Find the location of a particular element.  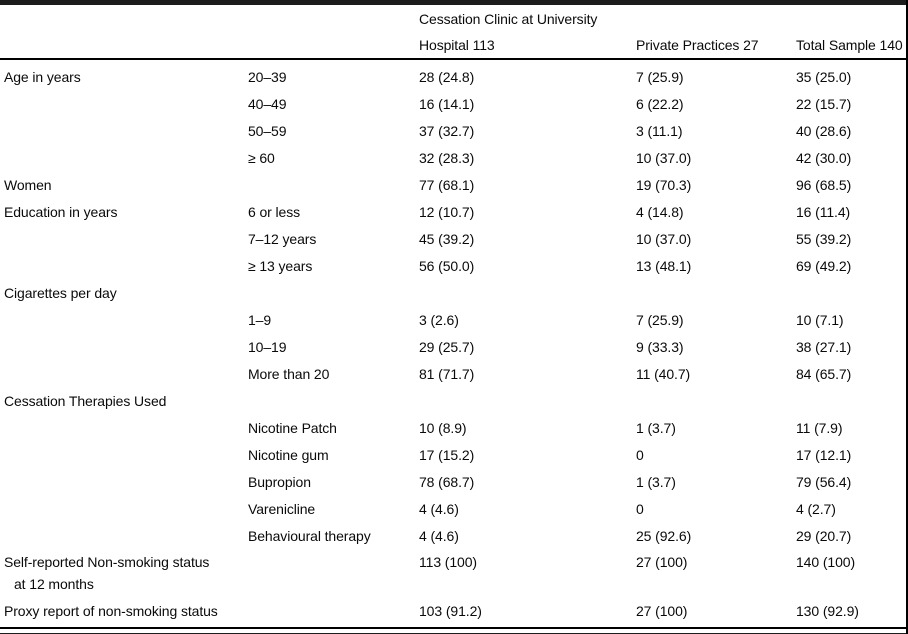

table-row: Nicotine gum 17 (15.2) 0 17 (12.1) is located at coordinates (453, 454).